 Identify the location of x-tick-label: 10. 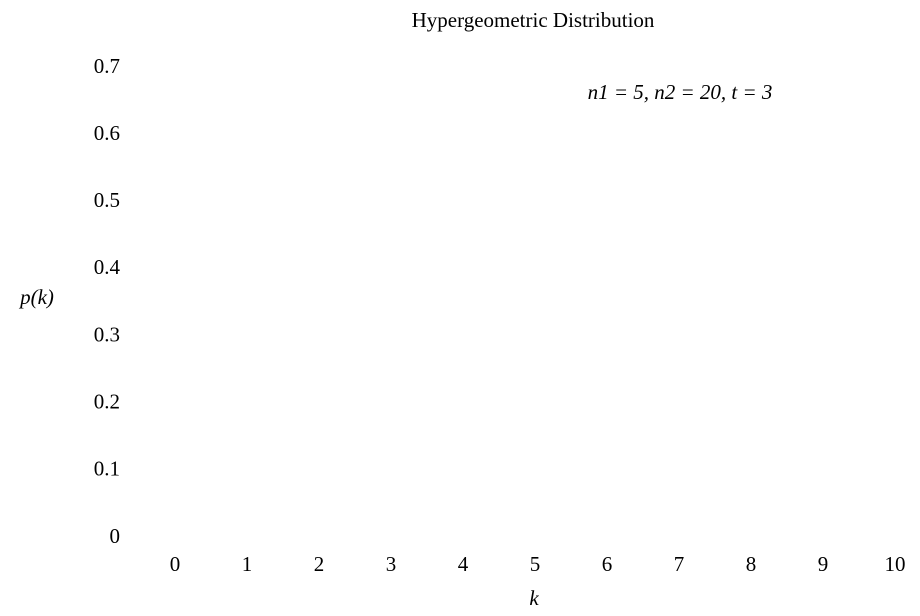
(895, 564).